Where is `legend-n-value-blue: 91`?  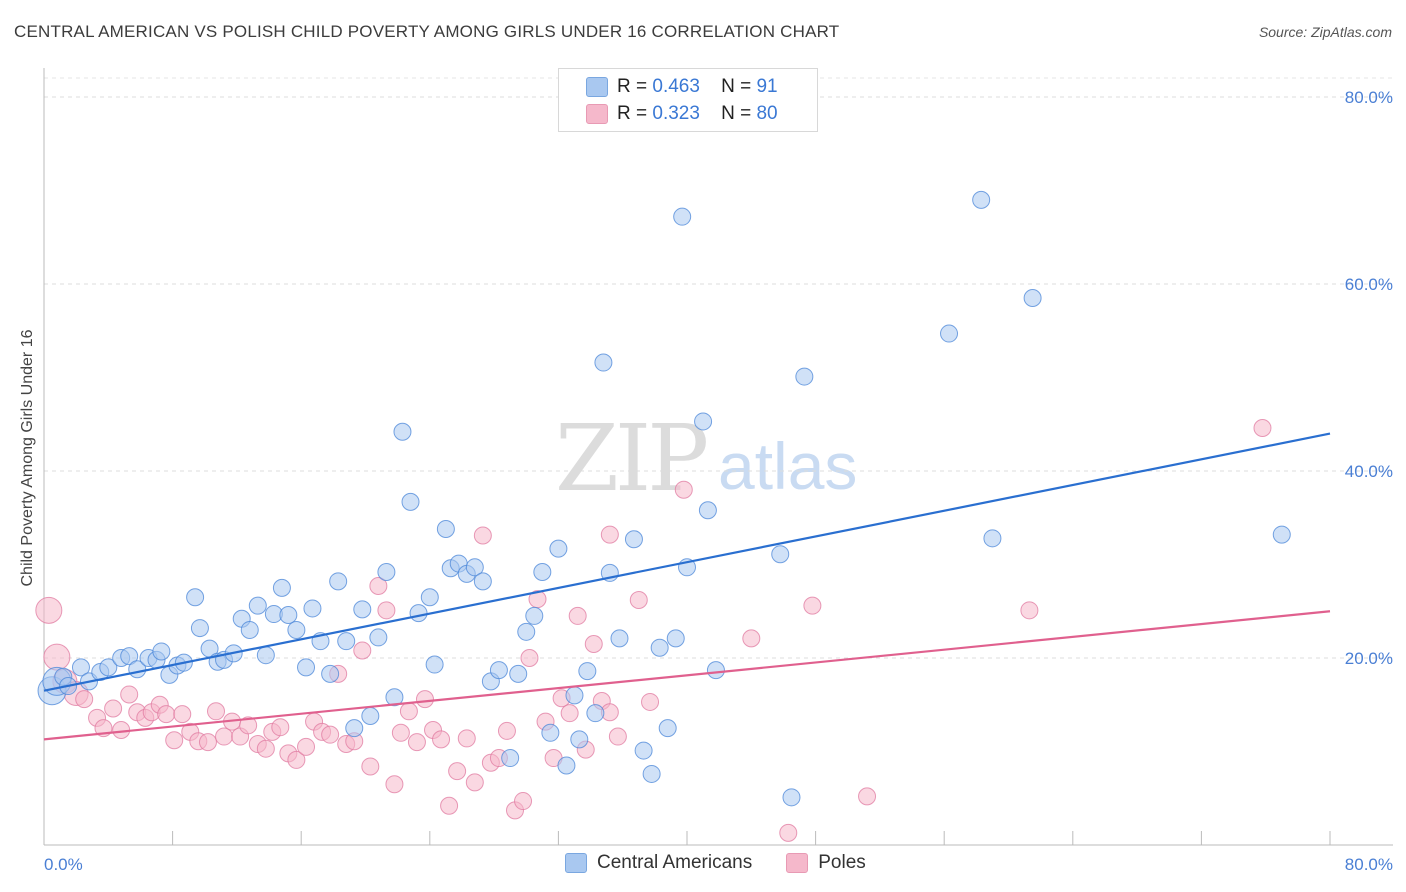
legend-n-value-blue: 91 is located at coordinates (767, 86).